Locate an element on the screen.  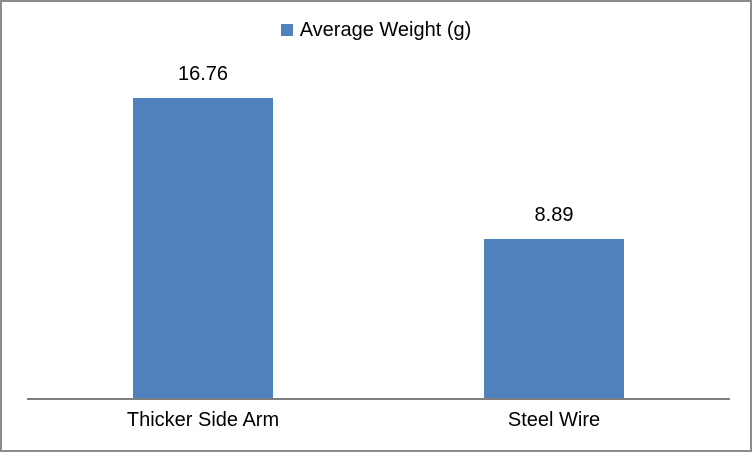
category-label: Thicker Side Arm is located at coordinates (203, 420).